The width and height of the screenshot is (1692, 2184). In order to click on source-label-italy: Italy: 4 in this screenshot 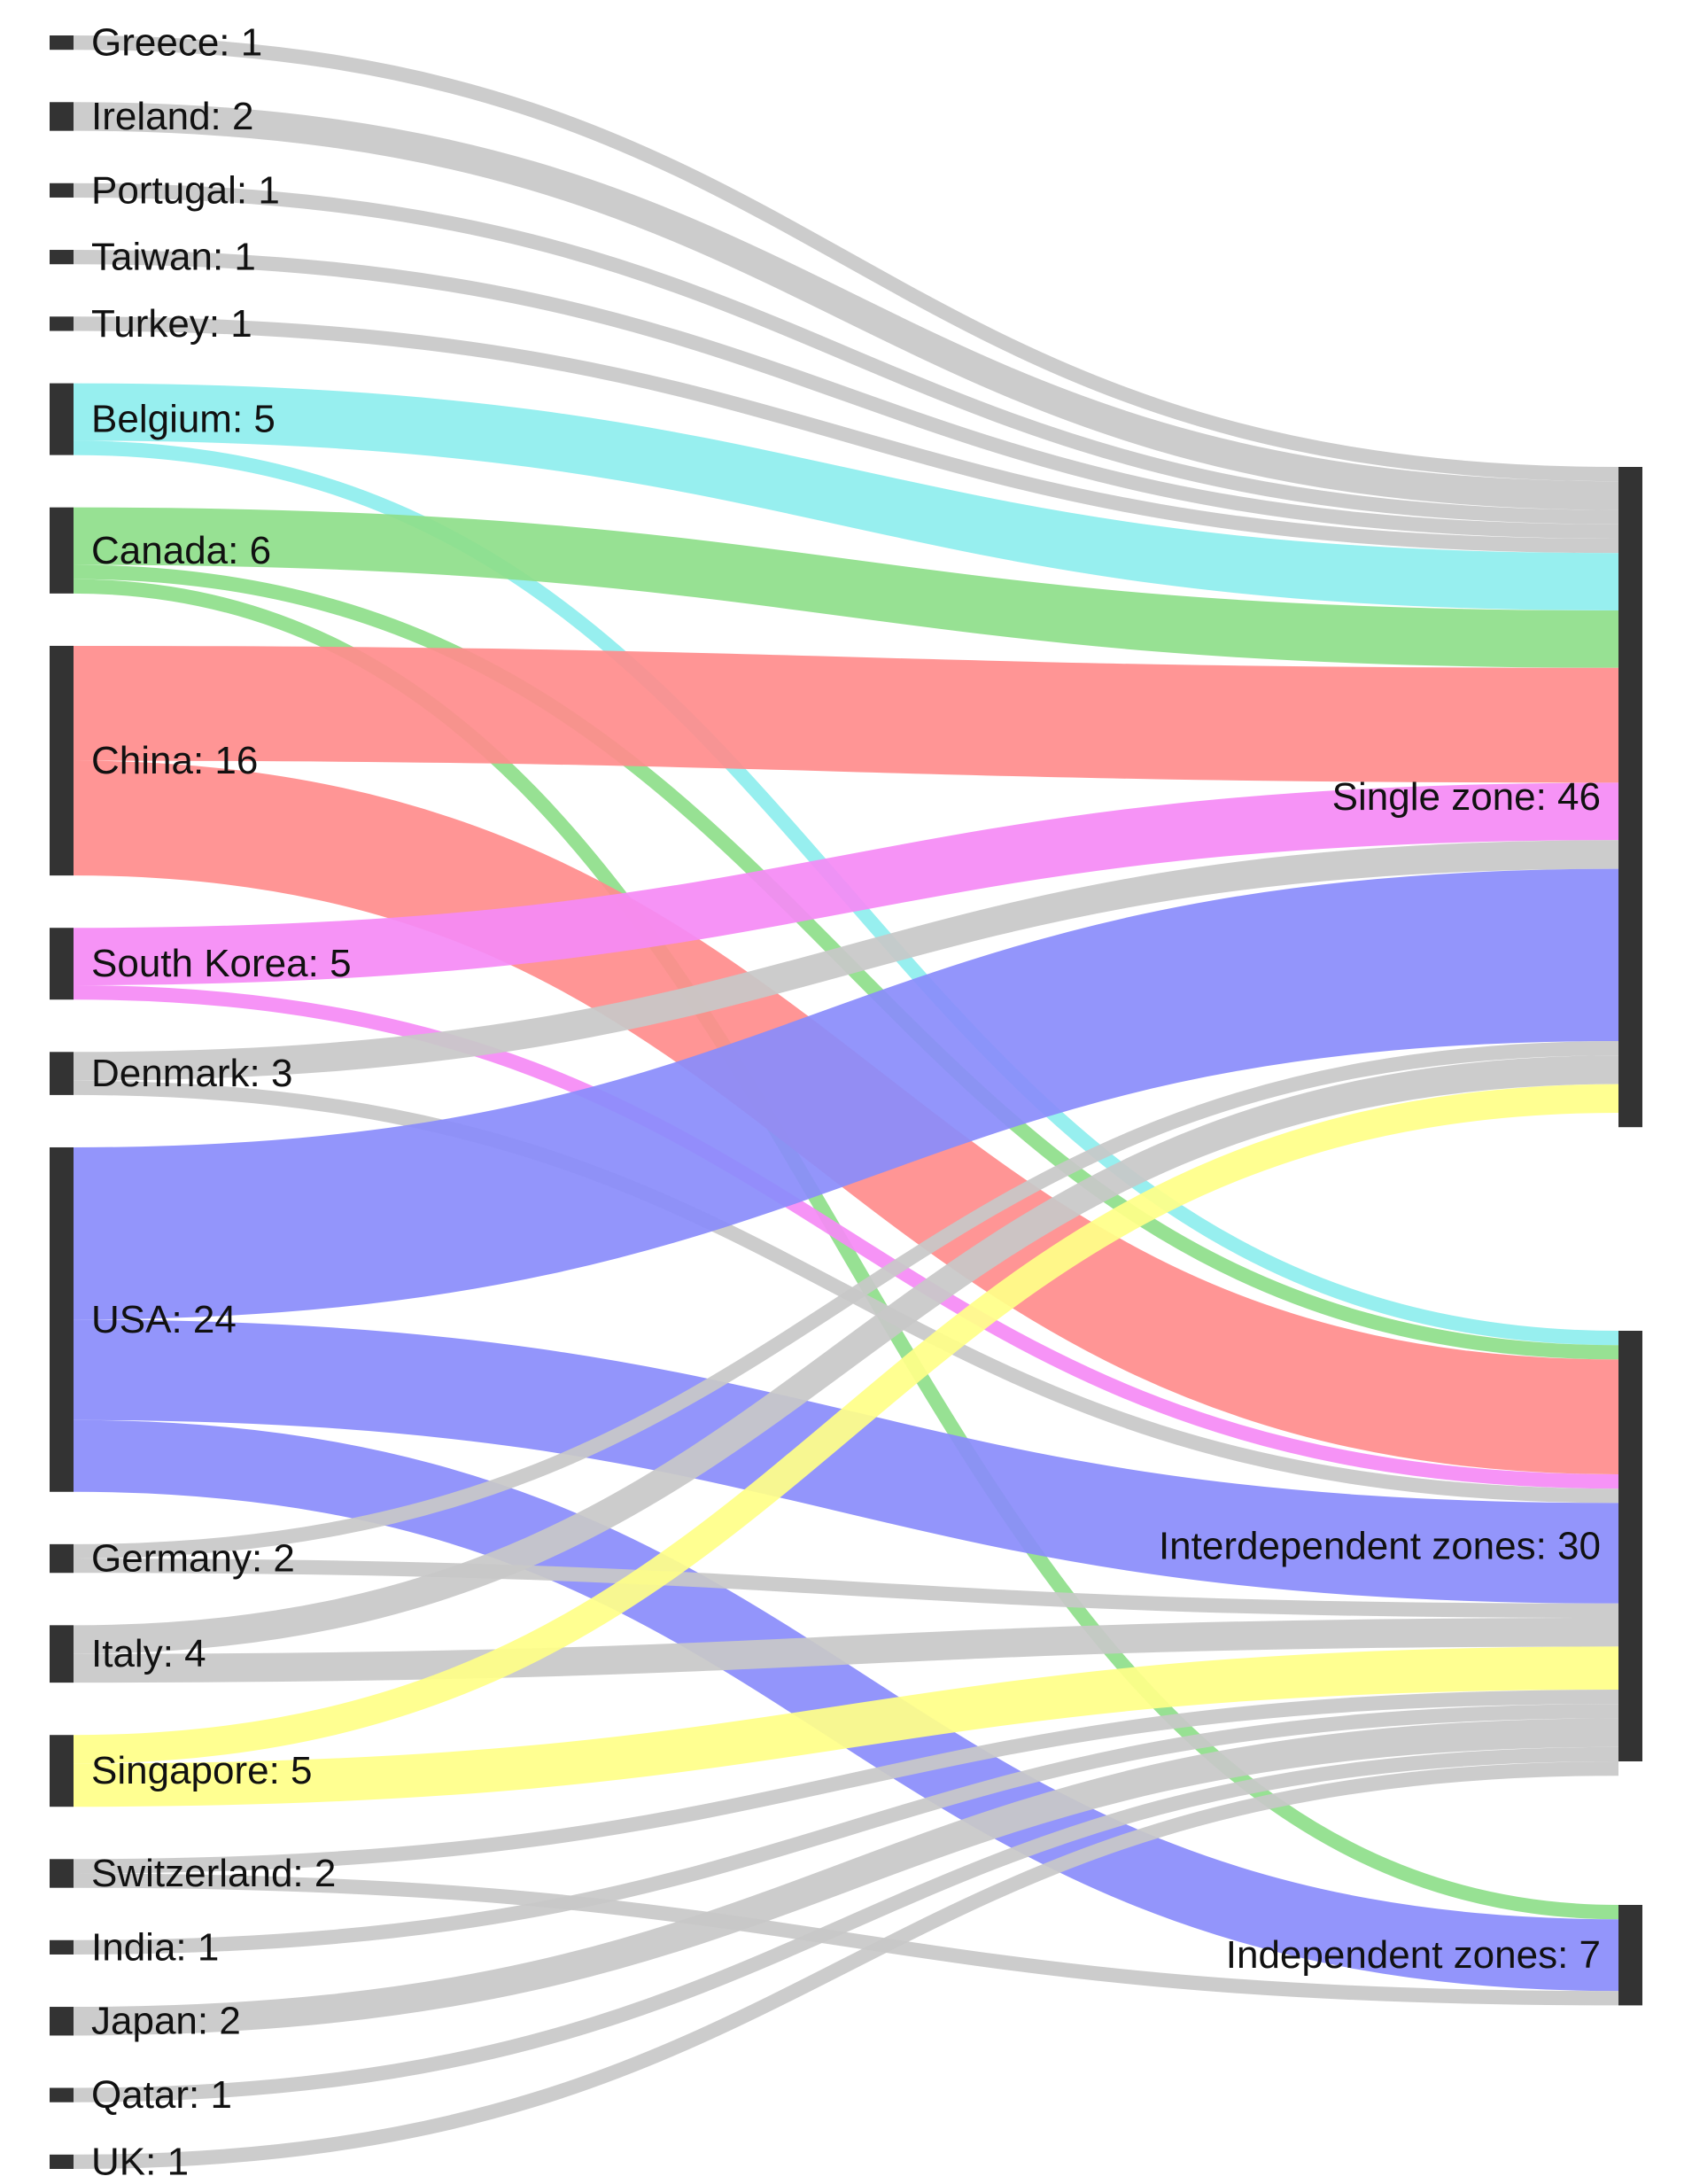, I will do `click(148, 1653)`.